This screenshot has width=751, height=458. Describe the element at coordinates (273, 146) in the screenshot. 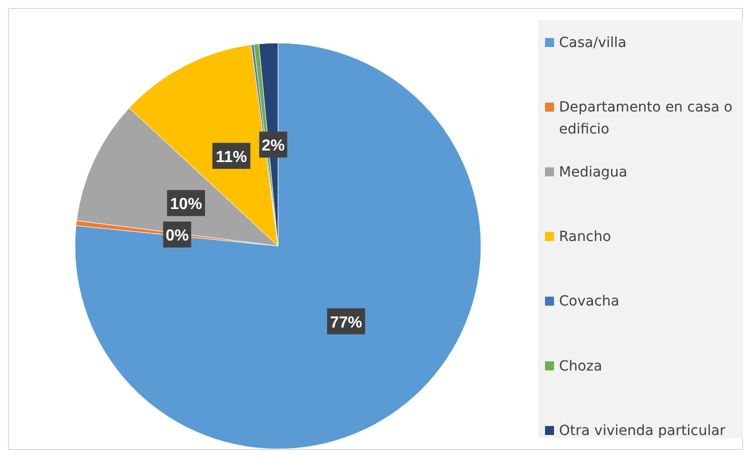

I see `data-label: 2%` at that location.